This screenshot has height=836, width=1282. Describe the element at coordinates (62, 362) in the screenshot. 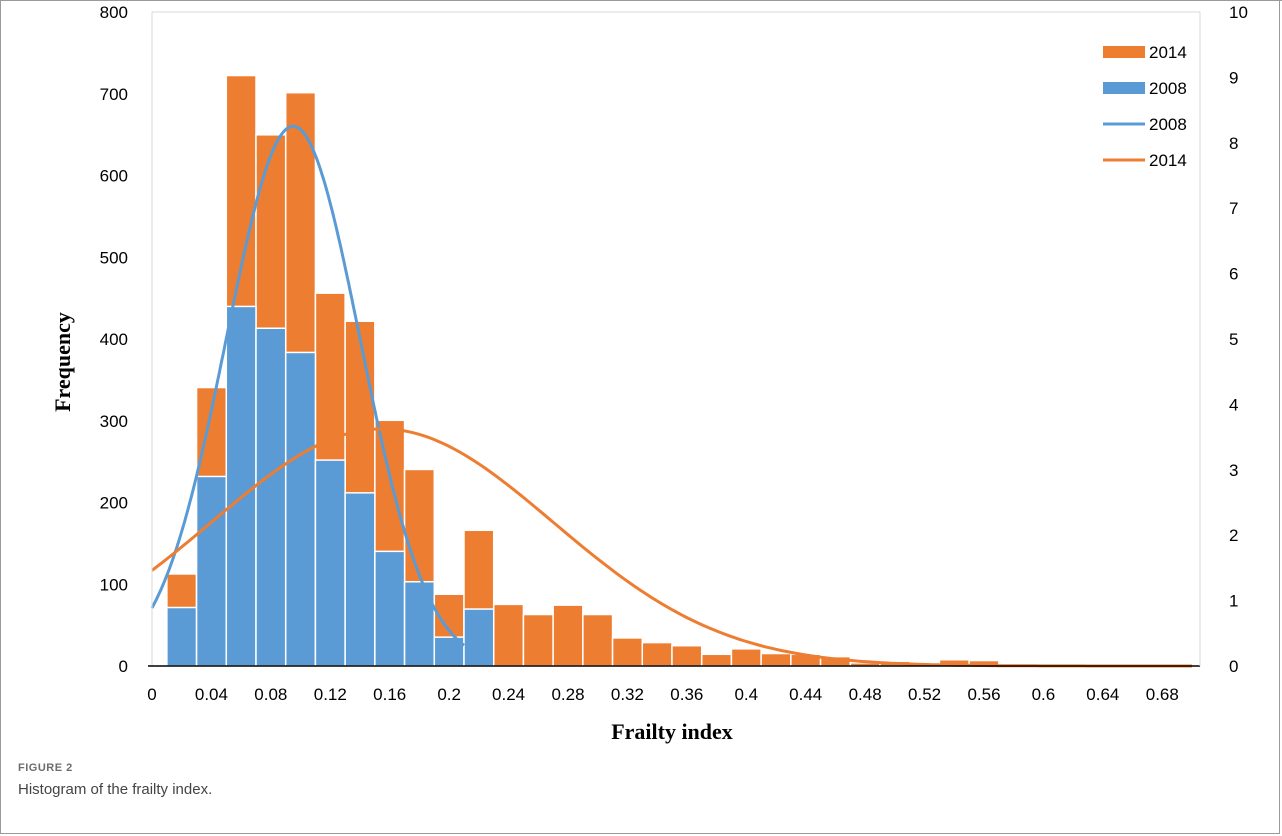

I see `y-axis-title: Frequency` at that location.